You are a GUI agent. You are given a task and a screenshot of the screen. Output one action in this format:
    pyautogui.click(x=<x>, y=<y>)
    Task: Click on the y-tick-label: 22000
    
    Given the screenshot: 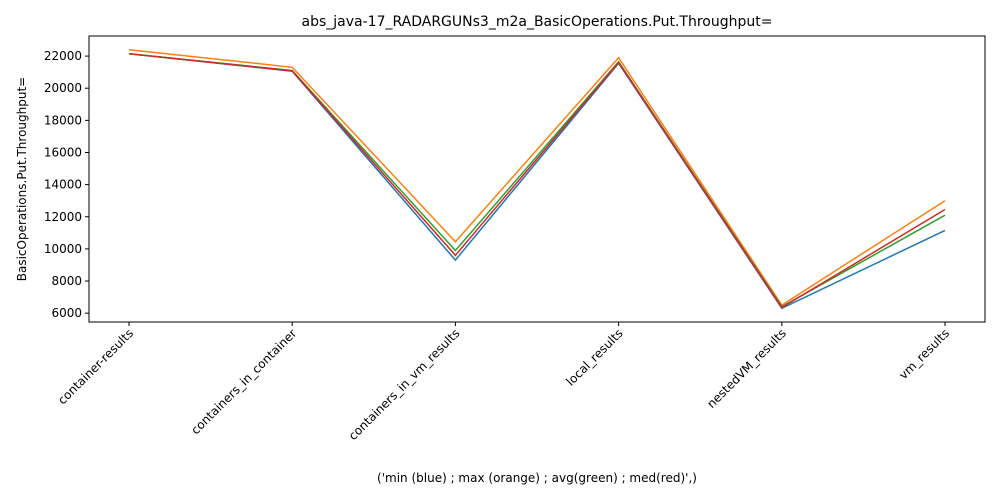 What is the action you would take?
    pyautogui.click(x=63, y=56)
    